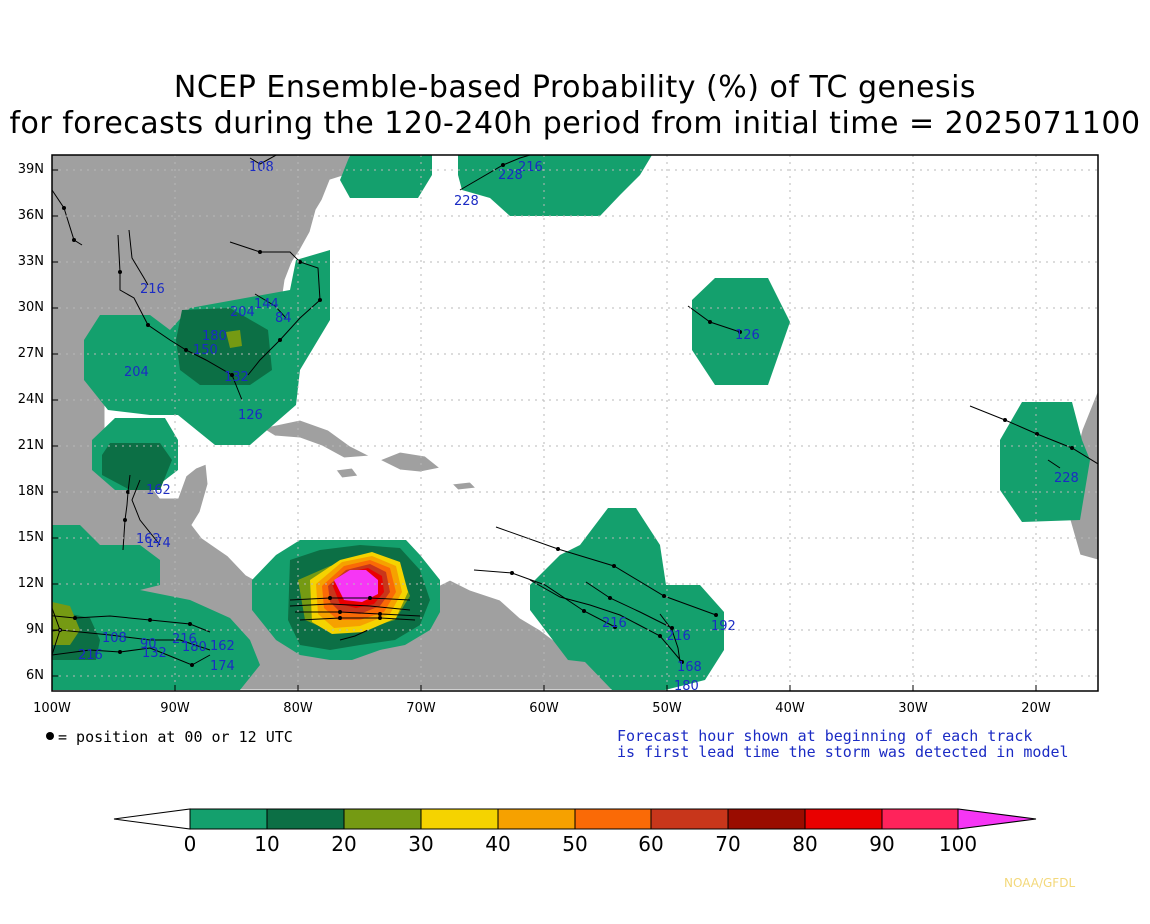 The width and height of the screenshot is (1150, 924). I want to click on jamaica-island, so click(347, 473).